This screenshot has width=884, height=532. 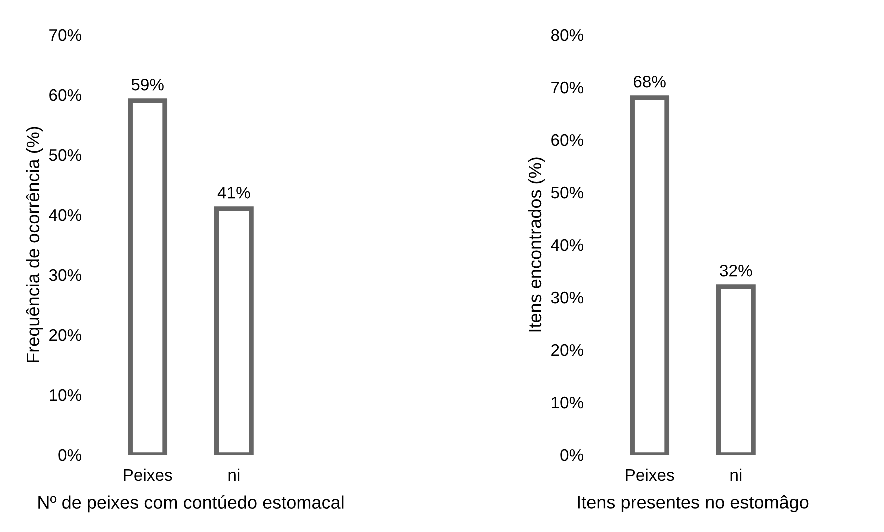 I want to click on y-tick-label: 80%, so click(x=567, y=35).